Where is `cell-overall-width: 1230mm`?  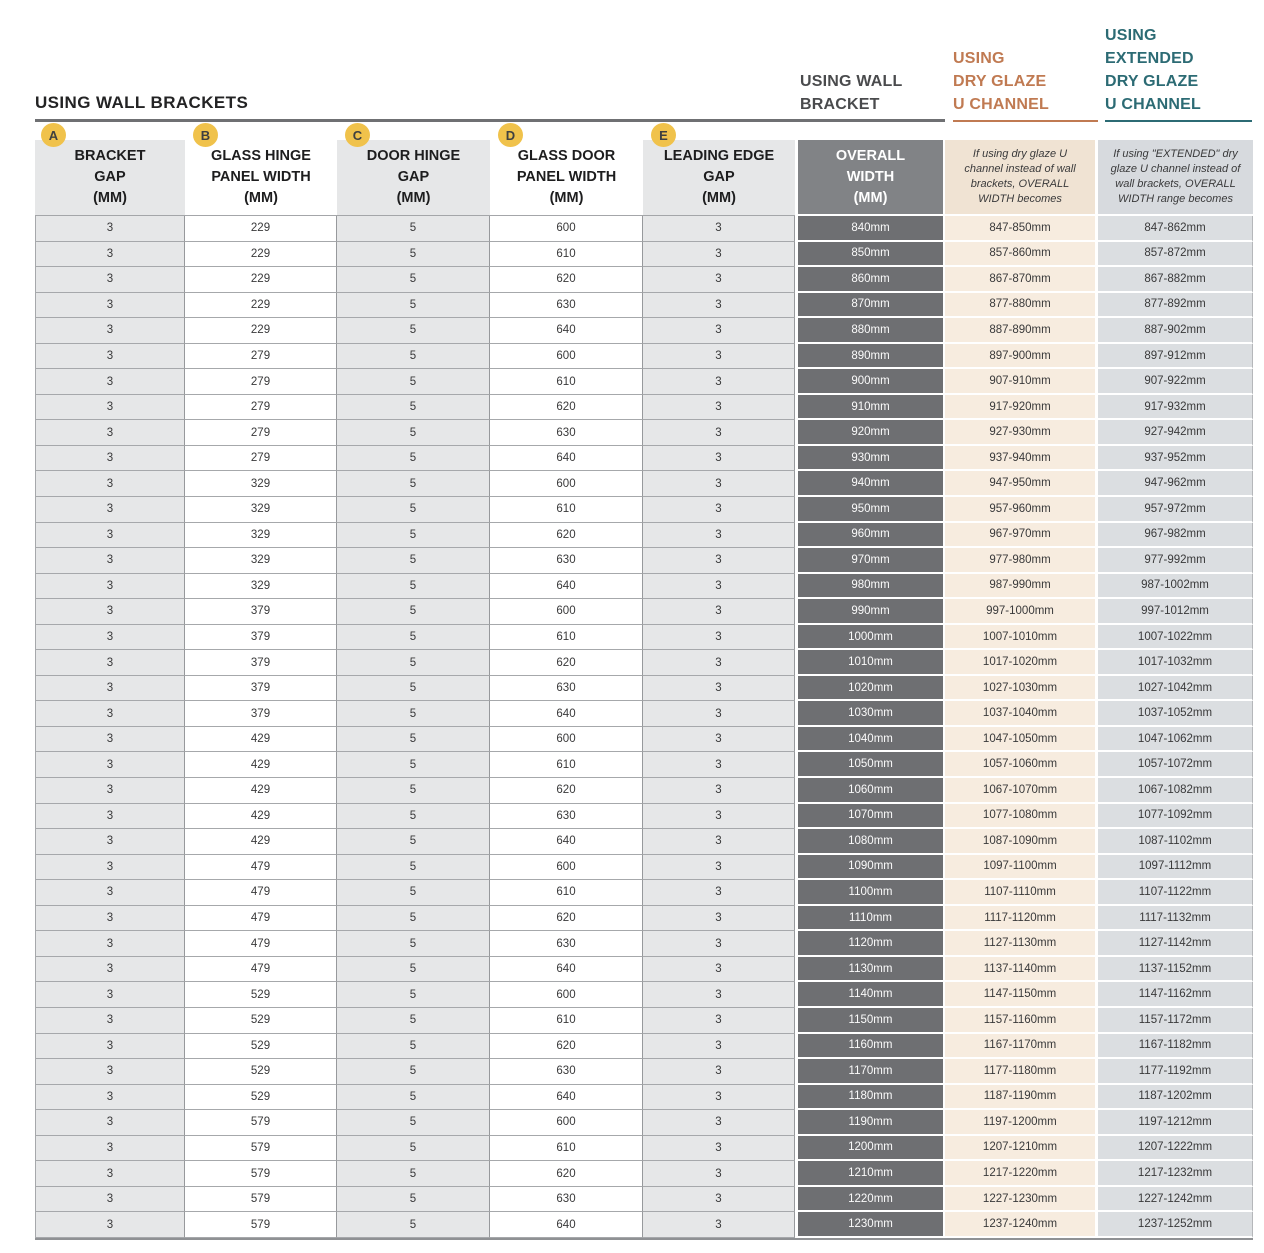
cell-overall-width: 1230mm is located at coordinates (869, 1225).